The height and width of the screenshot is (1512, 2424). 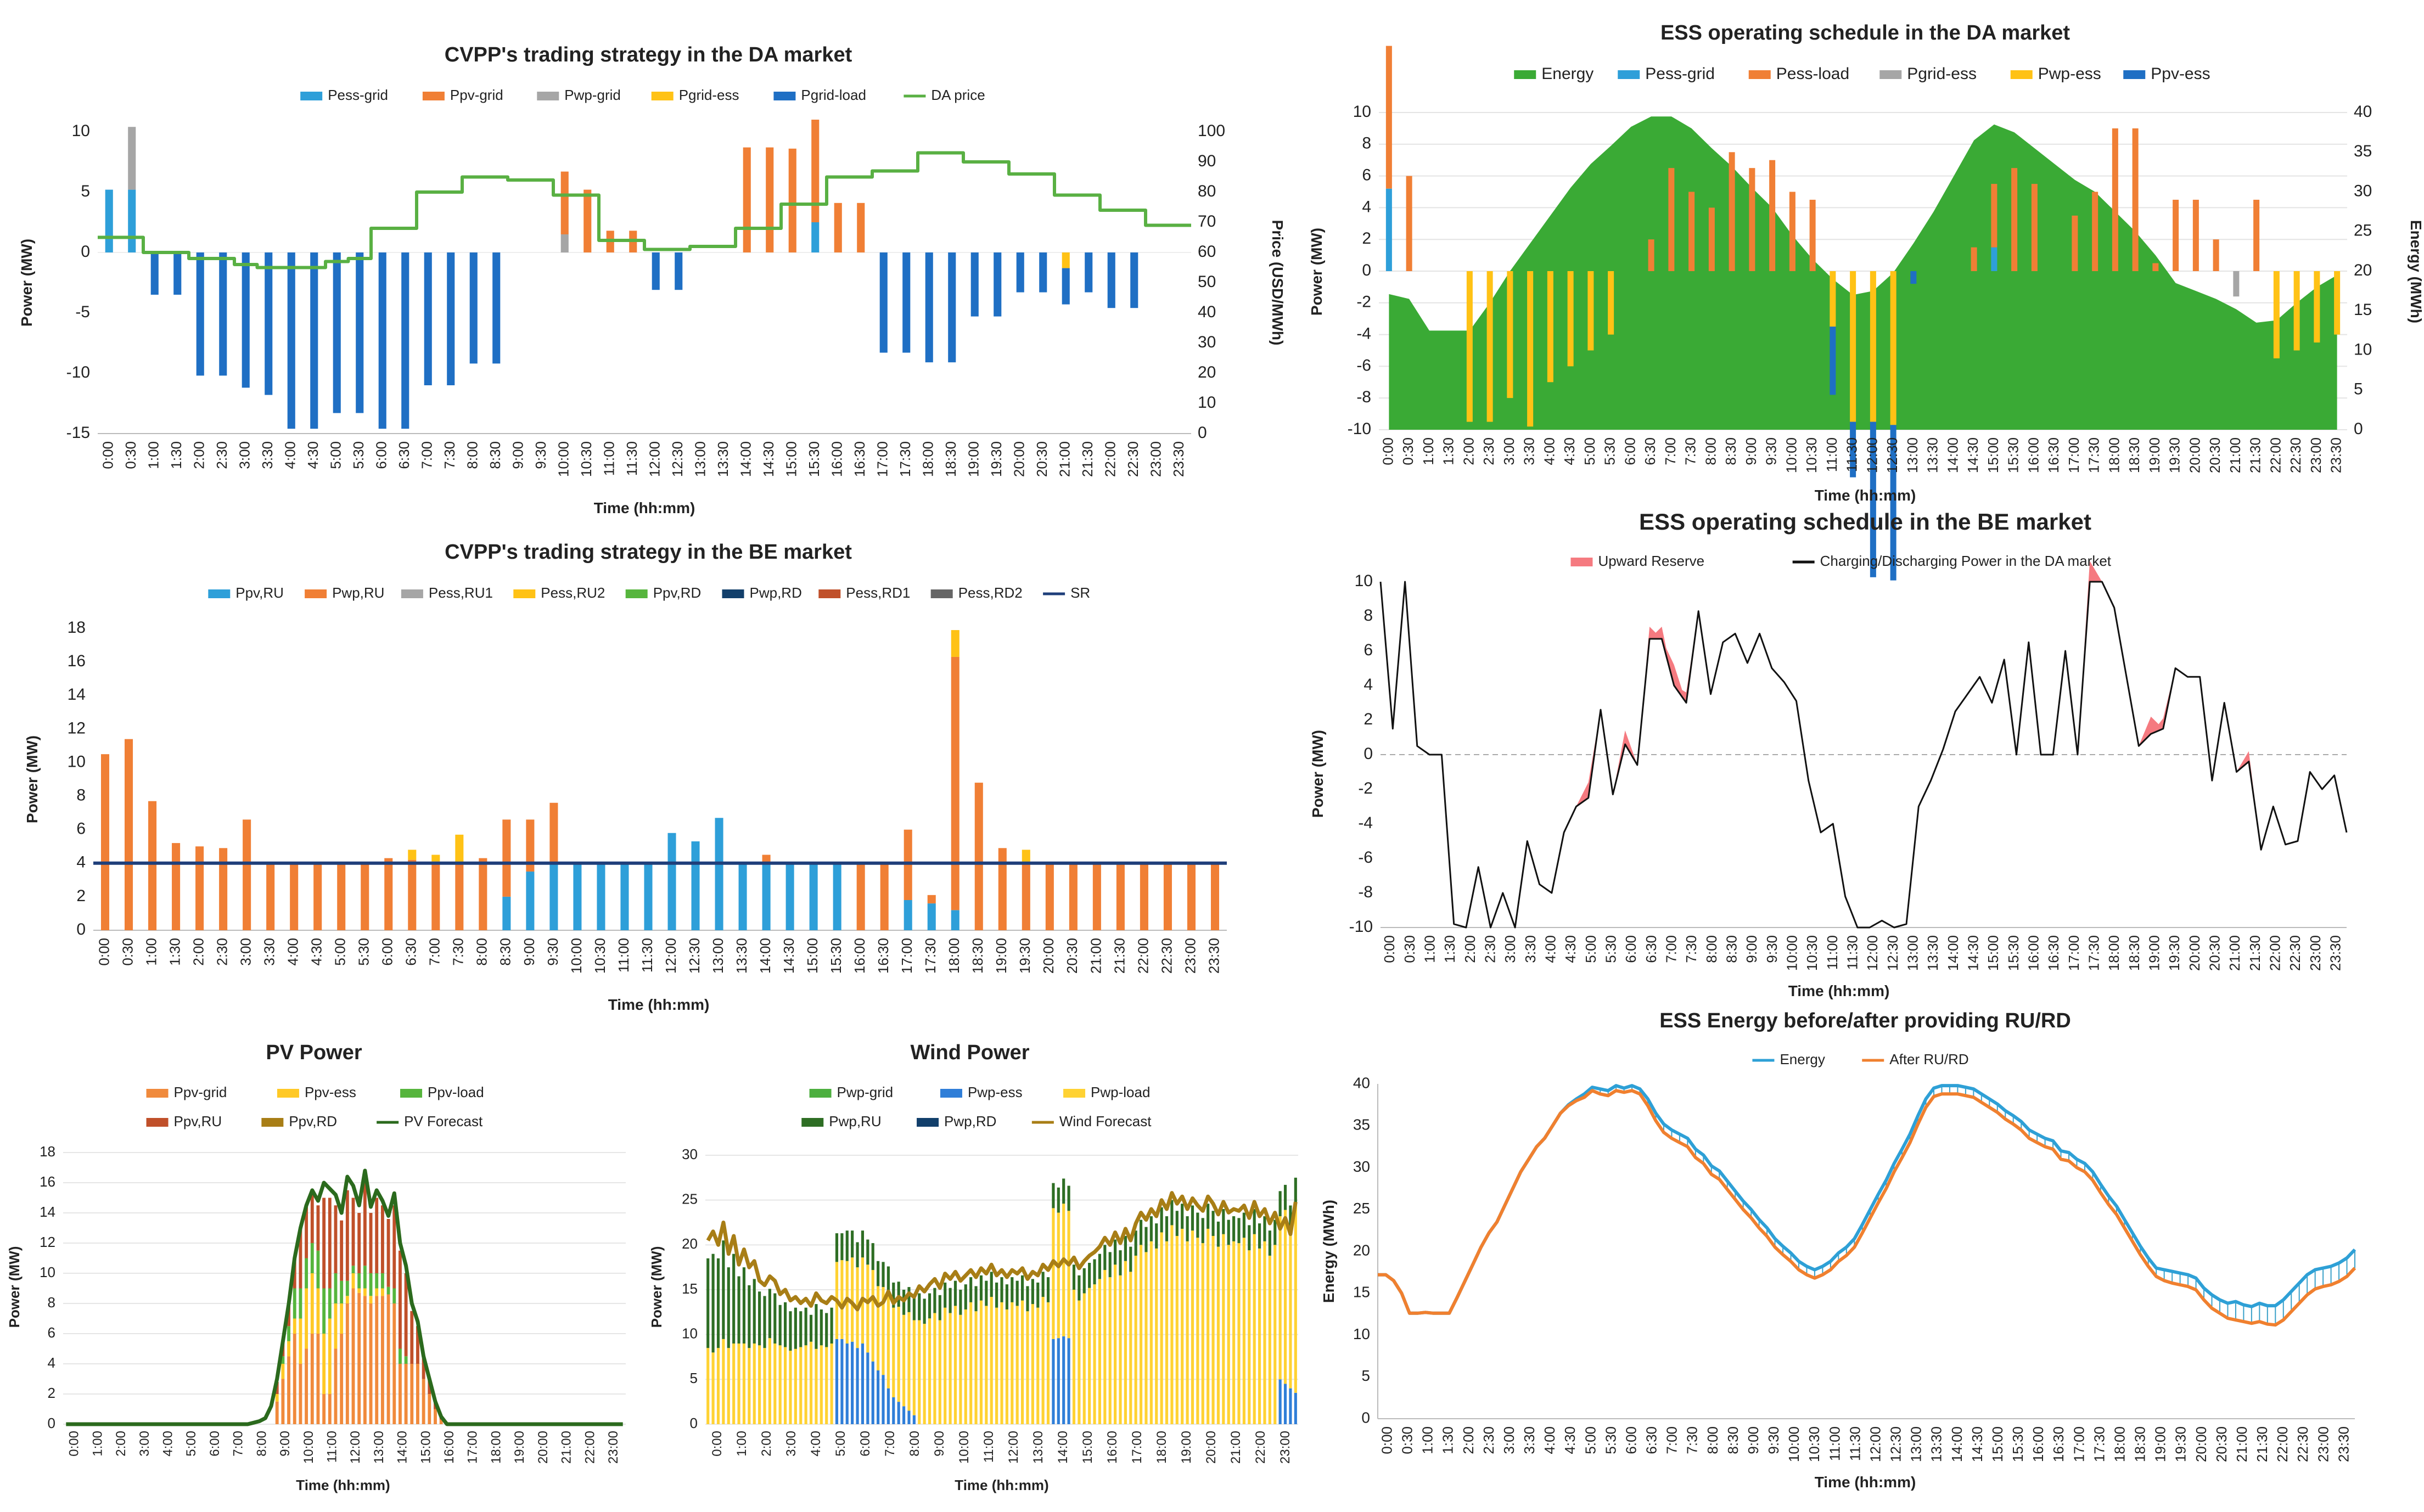 What do you see at coordinates (1450, 949) in the screenshot?
I see `x-tick-label: 1:30` at bounding box center [1450, 949].